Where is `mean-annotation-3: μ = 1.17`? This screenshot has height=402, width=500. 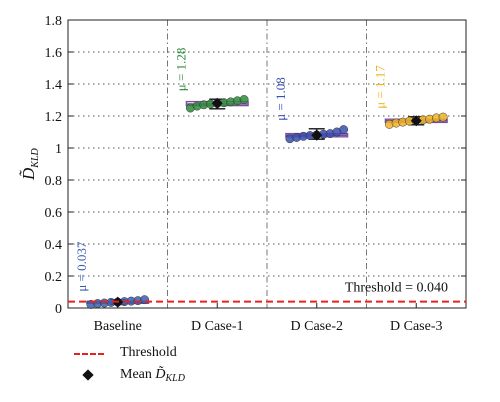 mean-annotation-3: μ = 1.17 is located at coordinates (380, 87).